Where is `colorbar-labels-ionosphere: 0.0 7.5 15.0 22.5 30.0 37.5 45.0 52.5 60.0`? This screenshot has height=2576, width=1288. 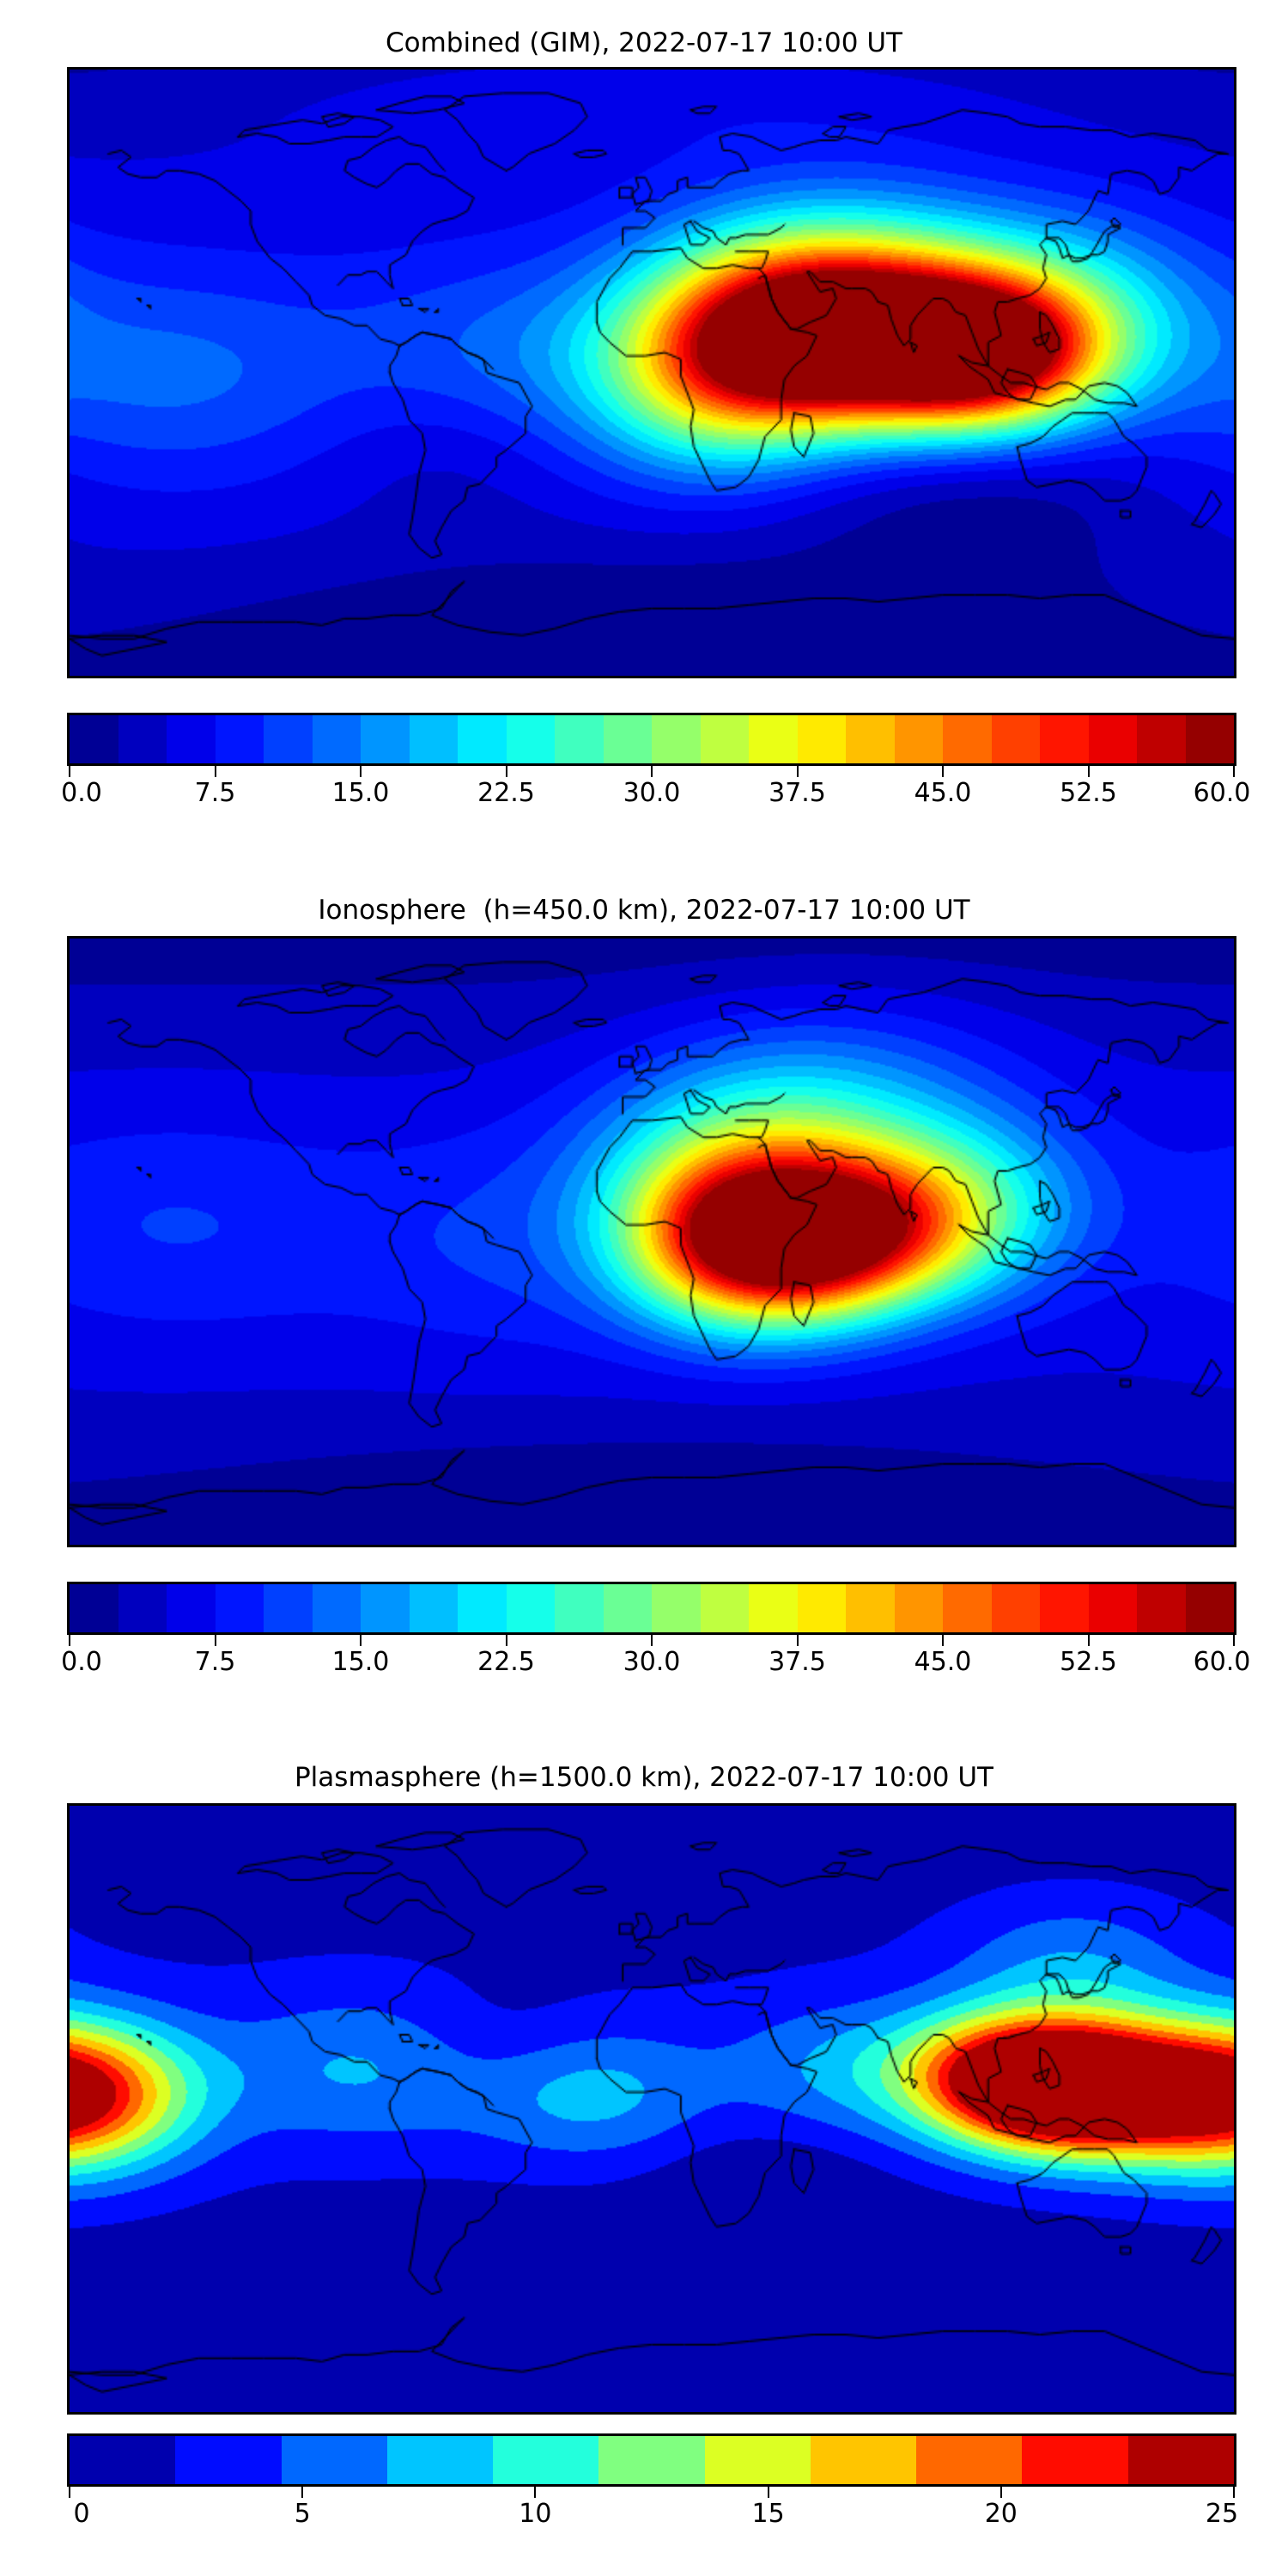 colorbar-labels-ionosphere: 0.0 7.5 15.0 22.5 30.0 37.5 45.0 52.5 60.0 is located at coordinates (655, 1664).